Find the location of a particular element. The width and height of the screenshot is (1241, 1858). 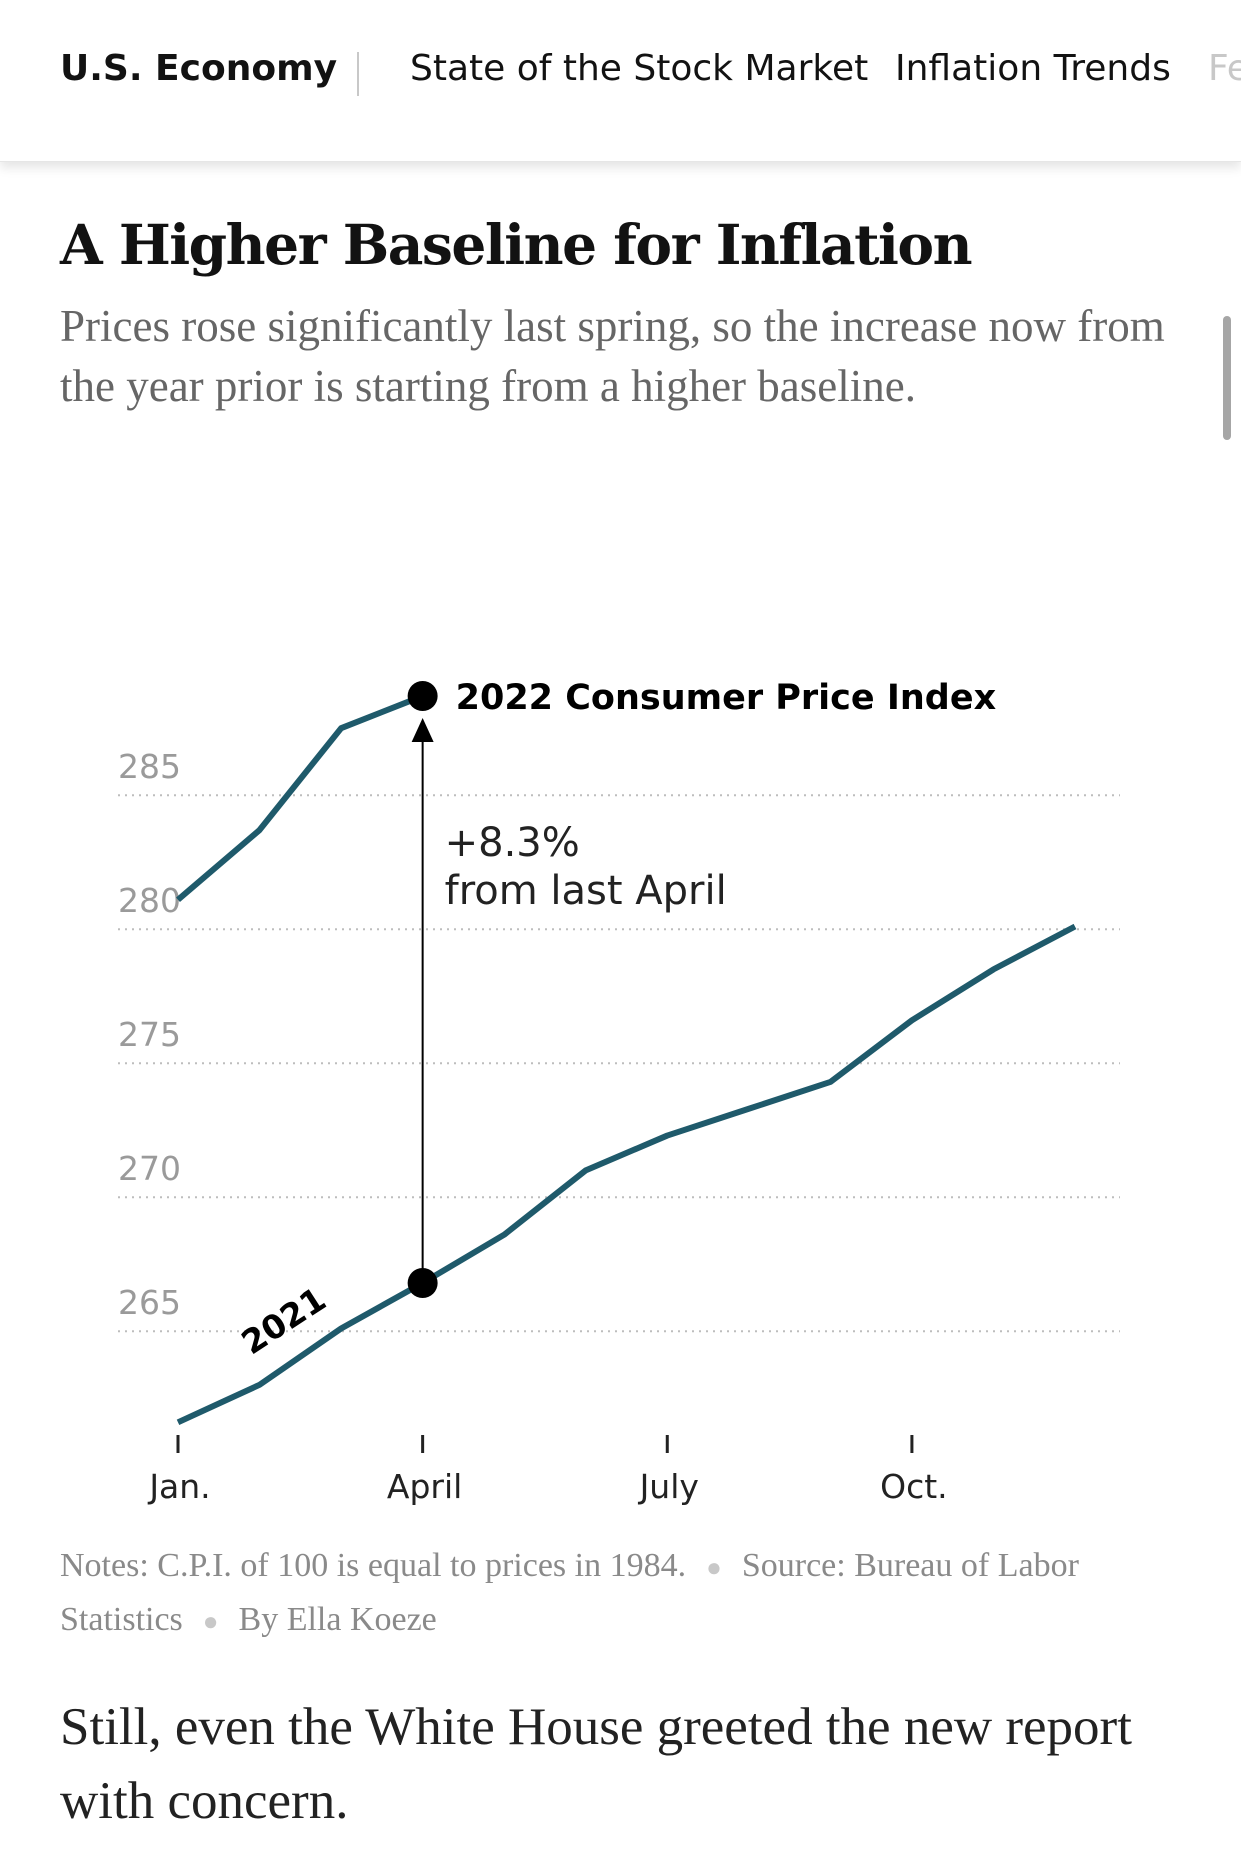

nav-item-inflation-trends: Inflation Trends is located at coordinates (1033, 68).